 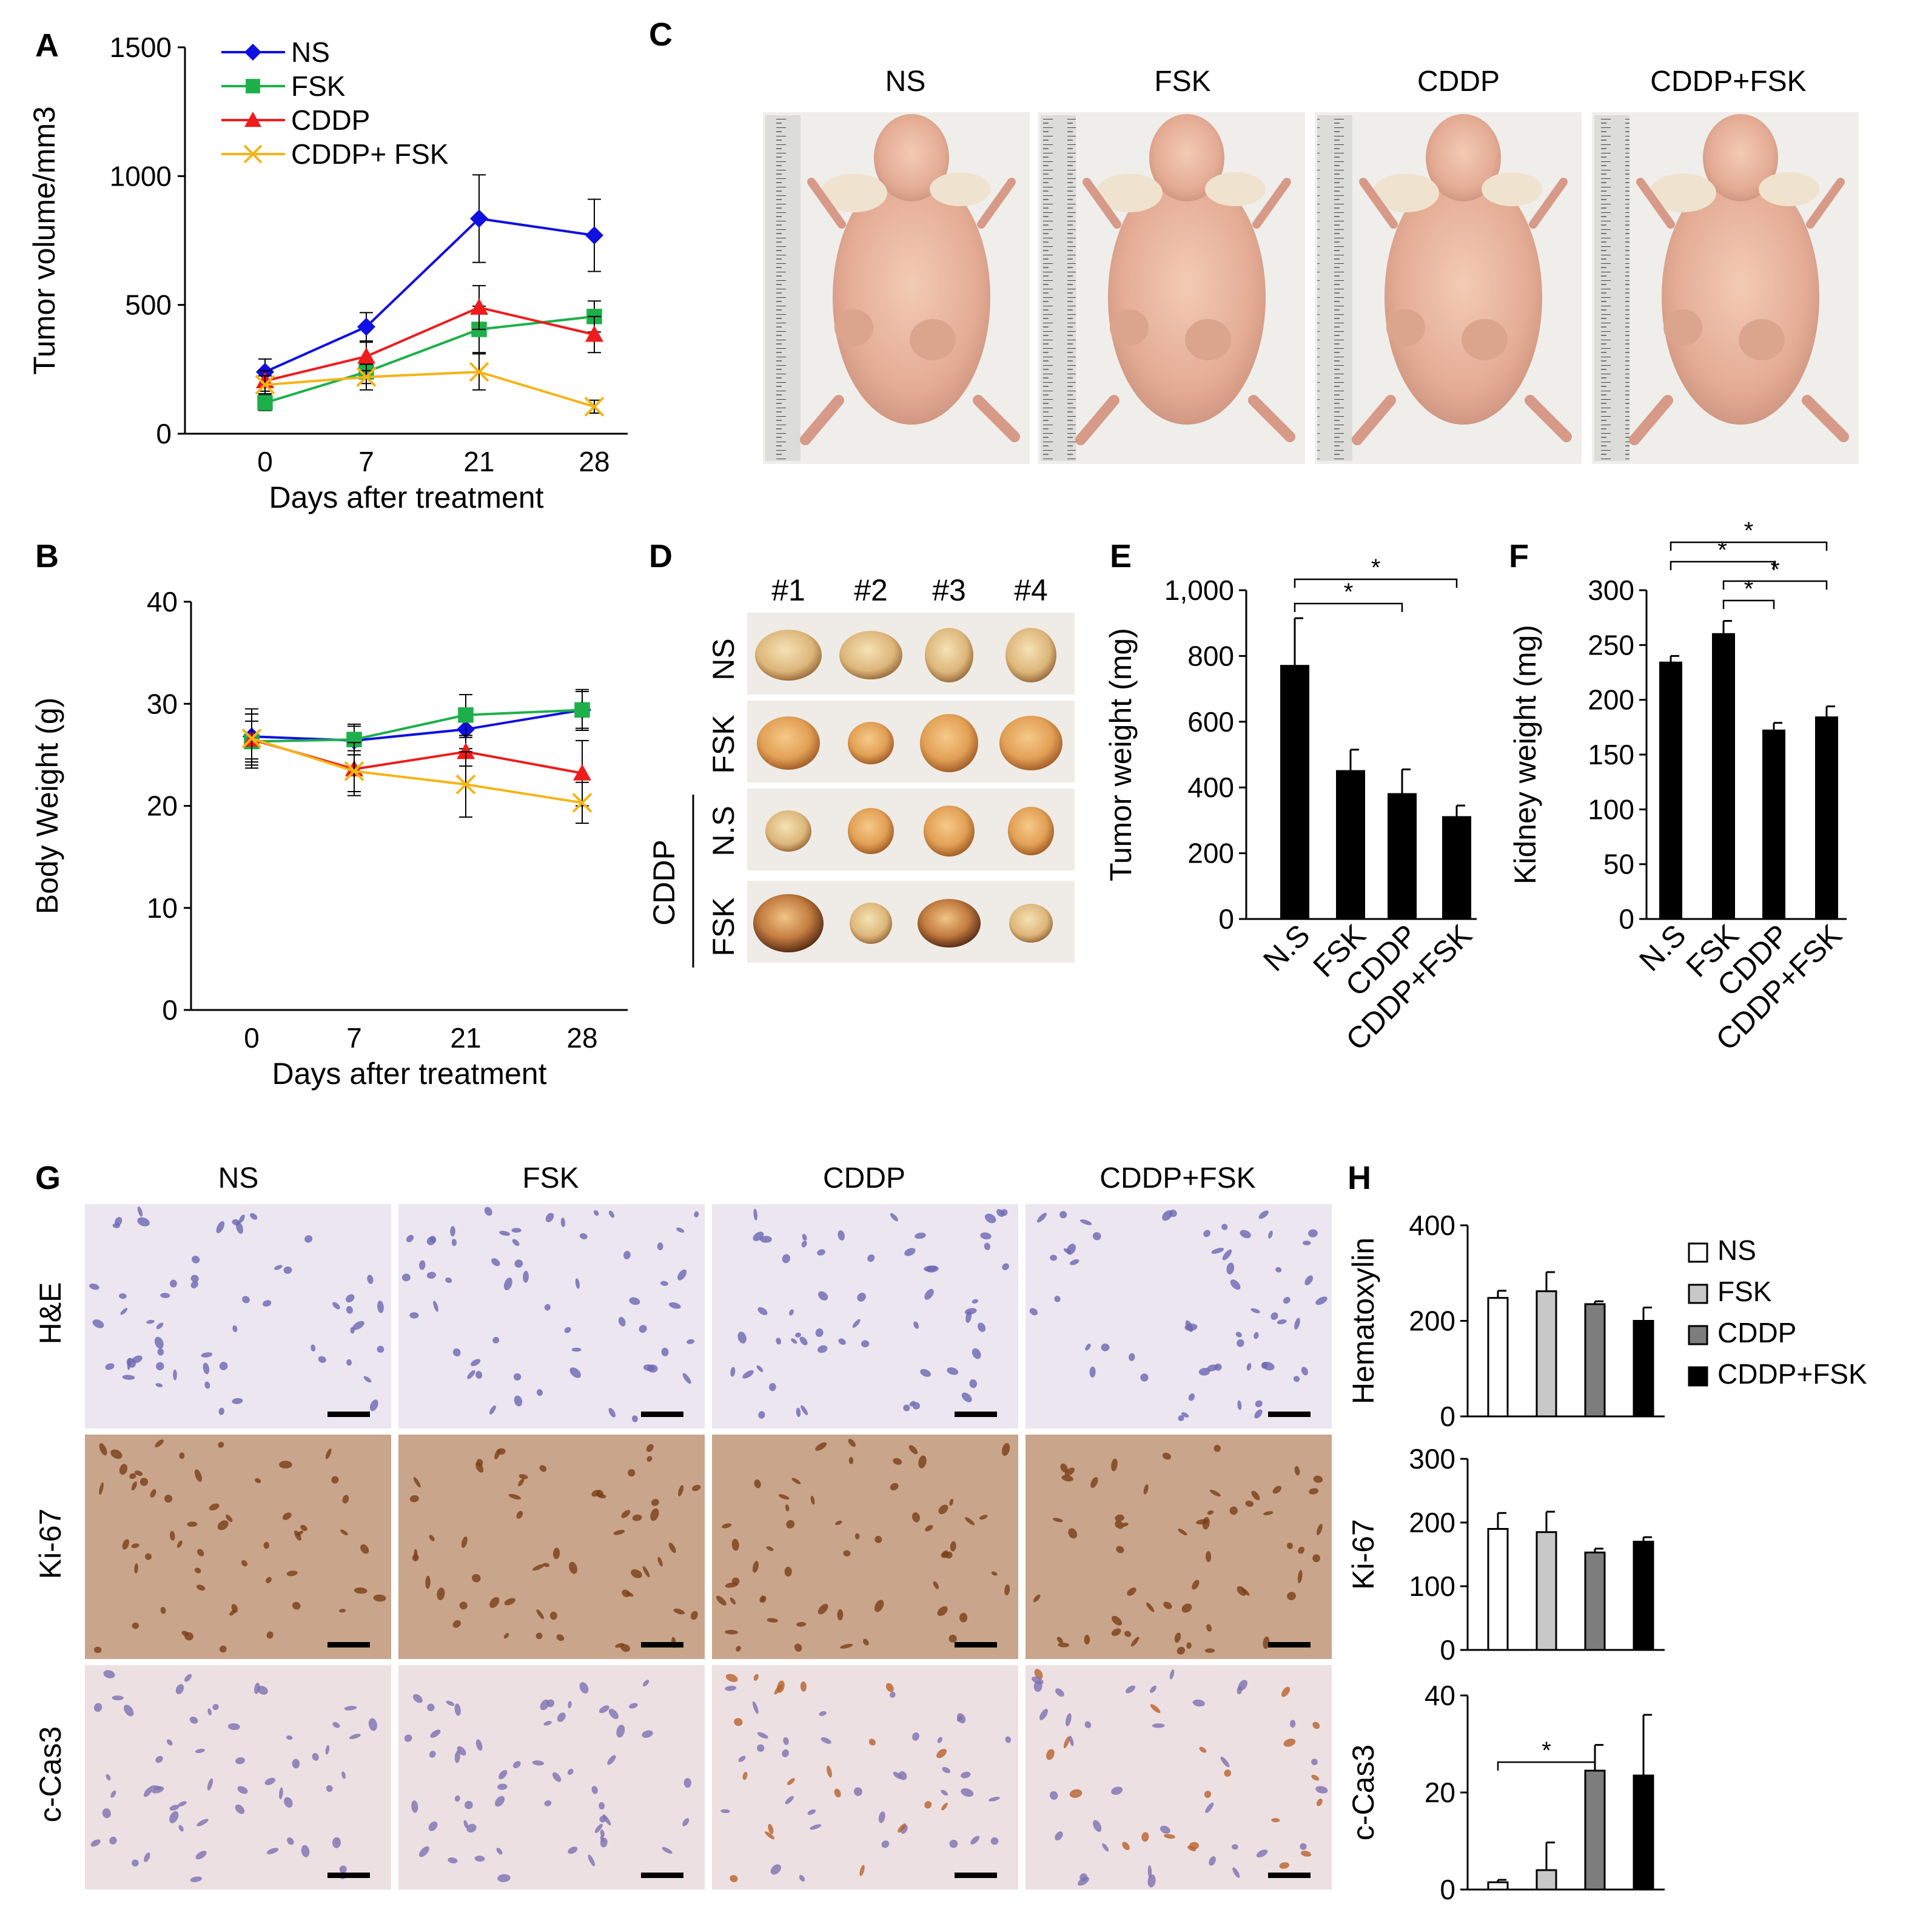 I want to click on y-tick-label: 600, so click(x=1210, y=722).